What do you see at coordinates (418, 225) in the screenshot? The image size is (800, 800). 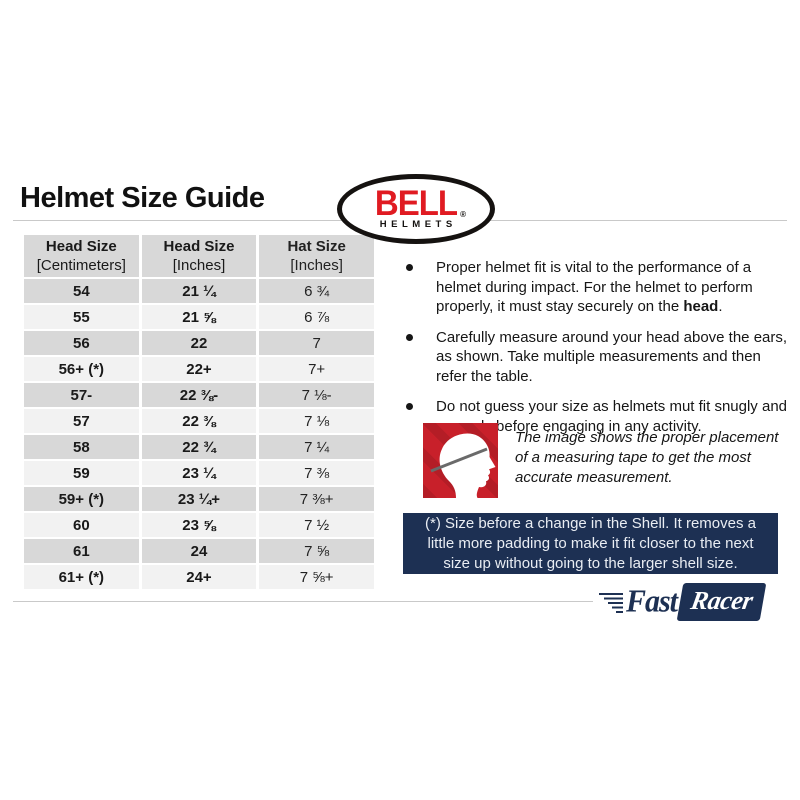 I see `bell-logo-subtext: HELMETS` at bounding box center [418, 225].